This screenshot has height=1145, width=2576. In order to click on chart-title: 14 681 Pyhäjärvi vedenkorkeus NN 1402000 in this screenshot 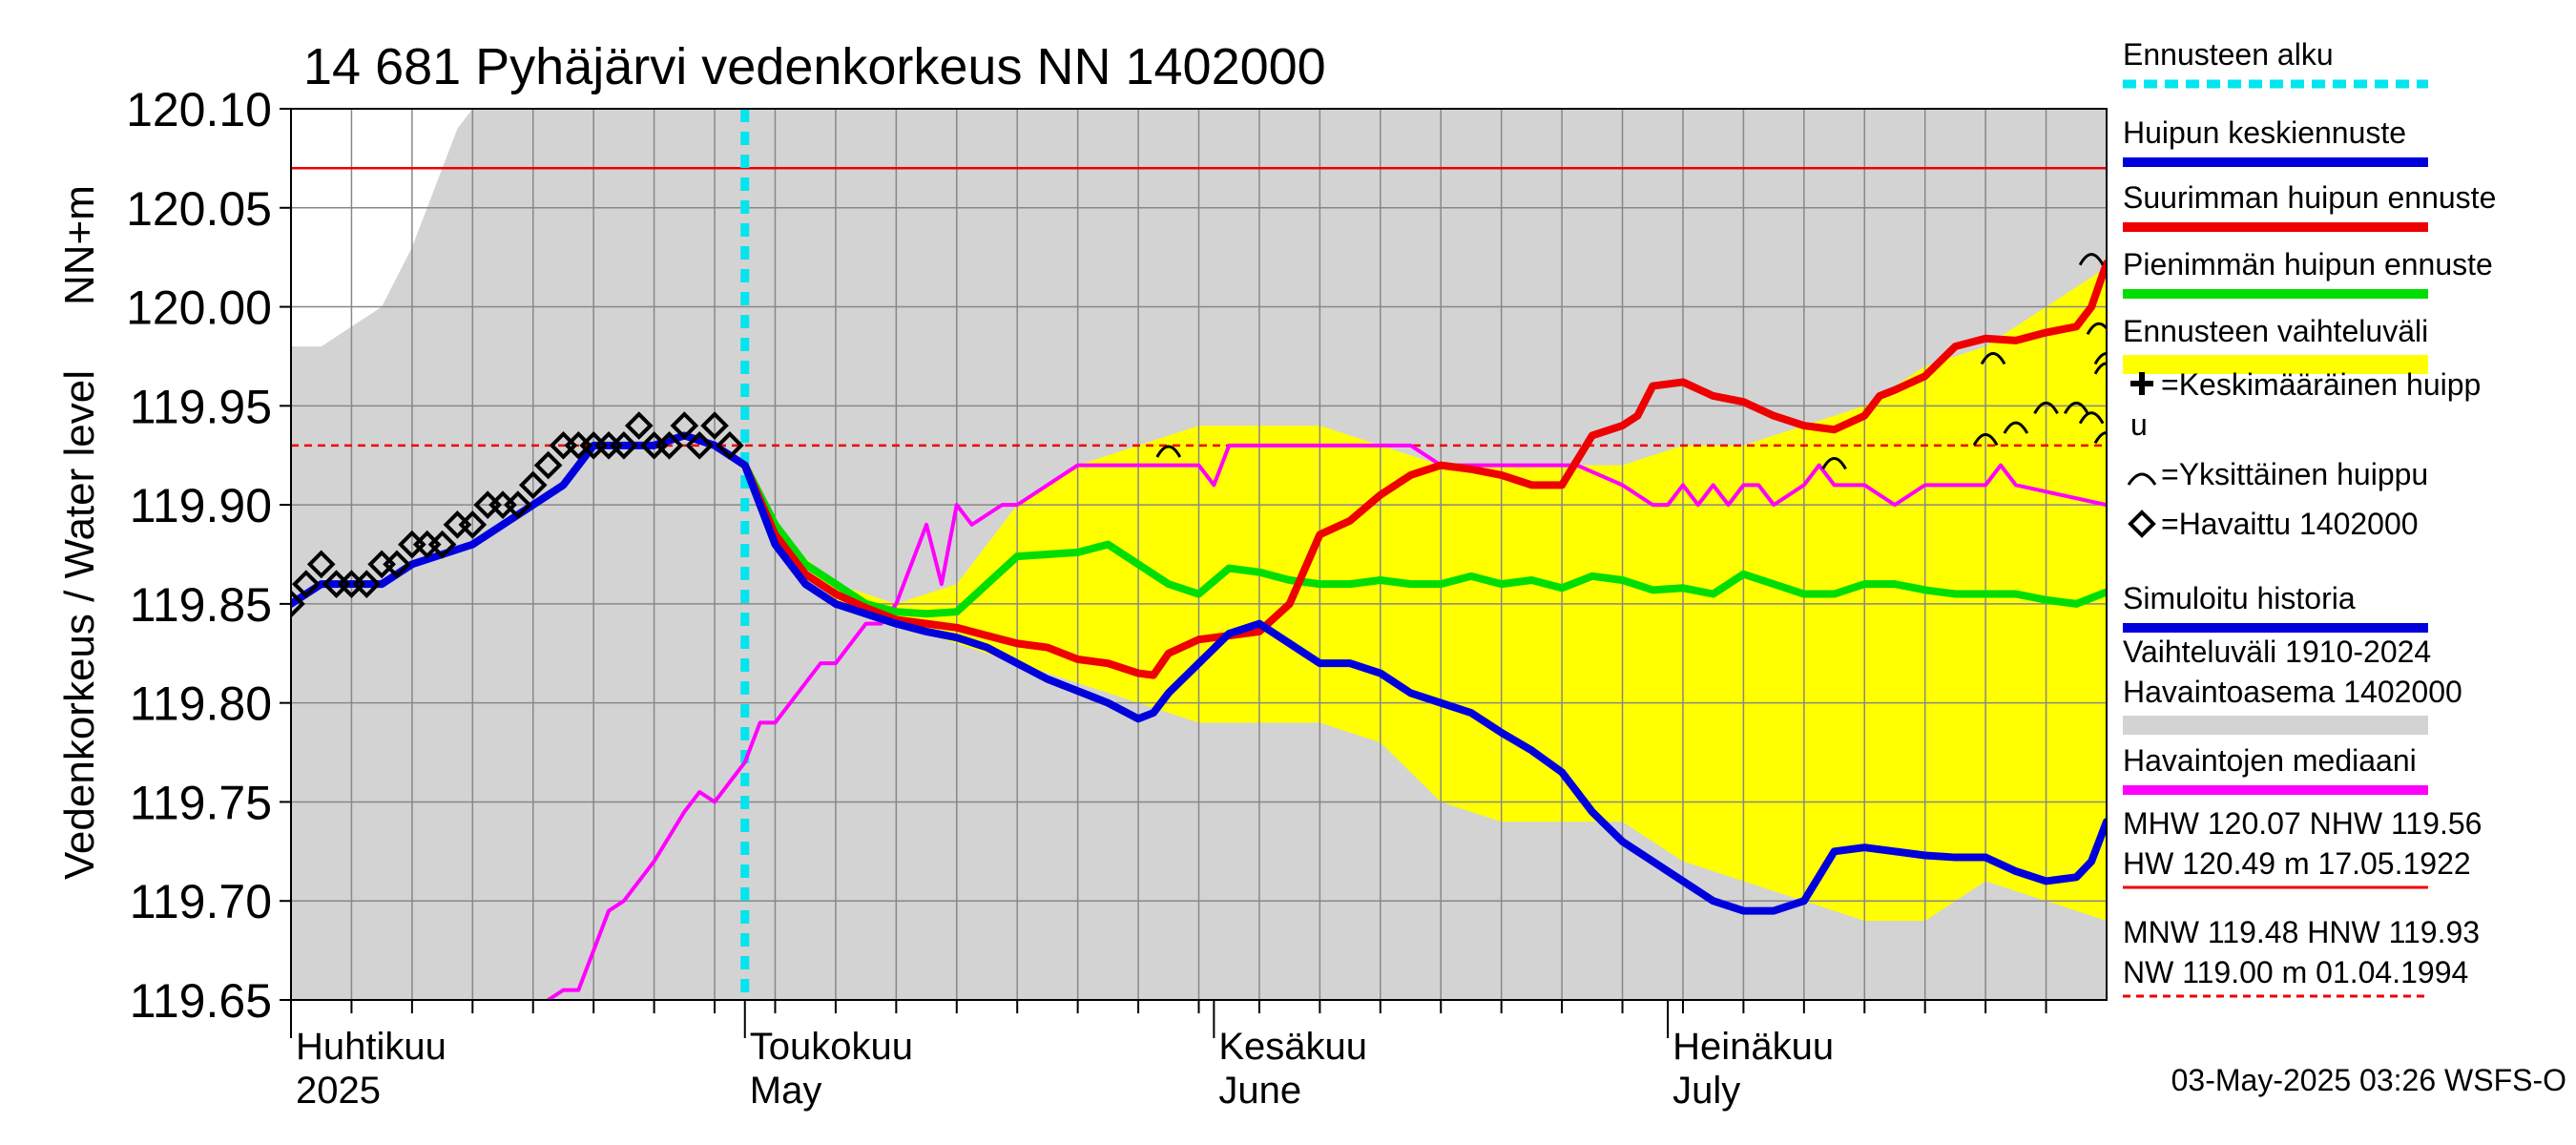, I will do `click(814, 66)`.